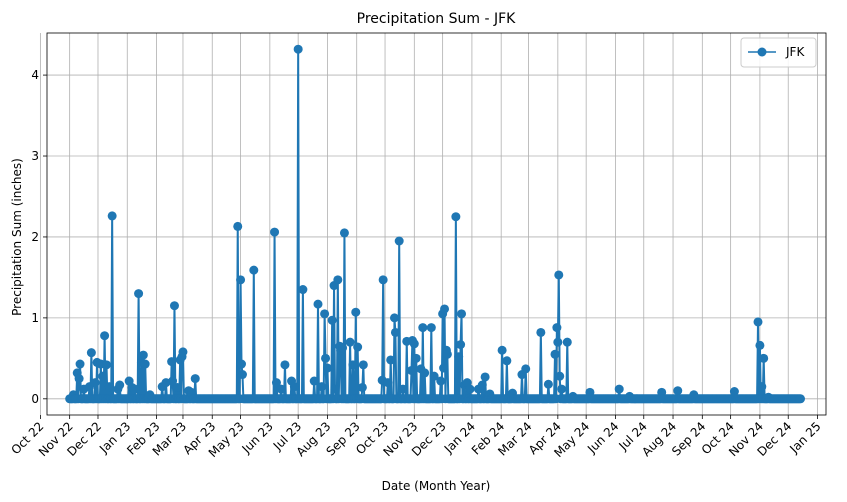  Describe the element at coordinates (35, 75) in the screenshot. I see `y-tick-label: 4` at that location.